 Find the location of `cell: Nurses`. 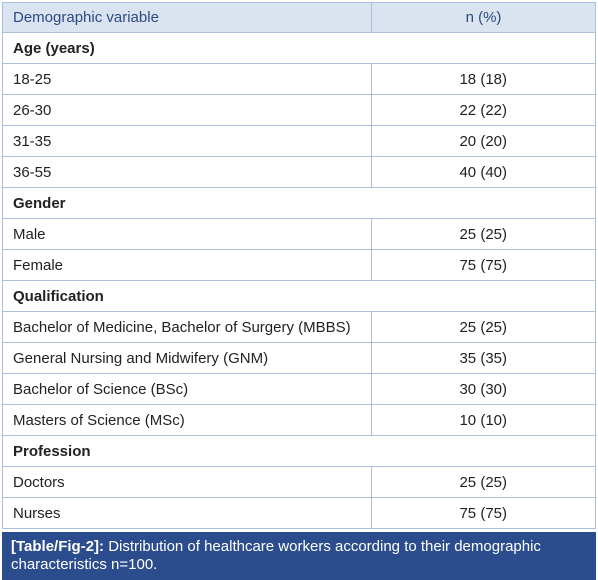

cell: Nurses is located at coordinates (187, 513).